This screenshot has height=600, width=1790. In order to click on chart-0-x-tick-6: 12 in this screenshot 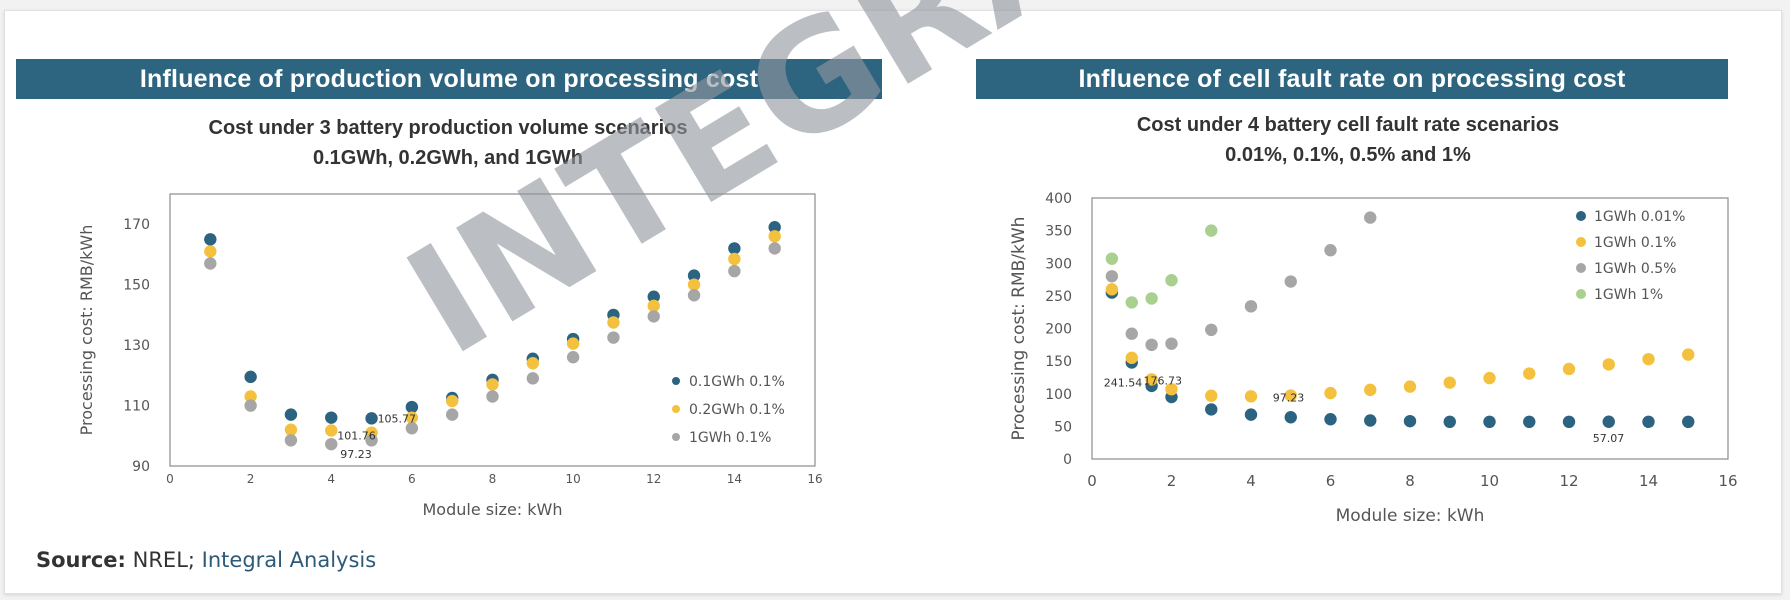, I will do `click(653, 479)`.